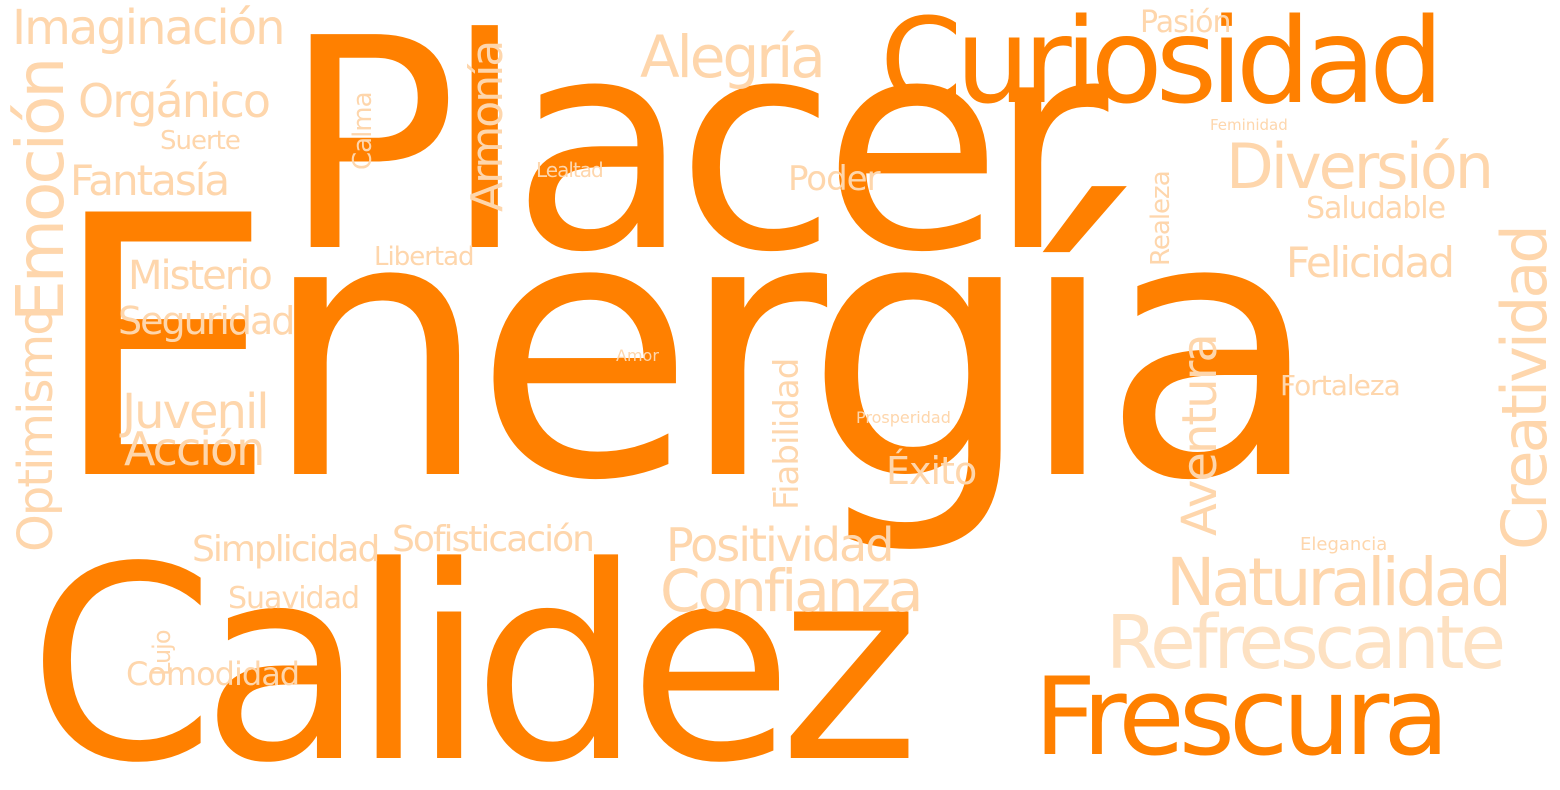  What do you see at coordinates (931, 471) in the screenshot?
I see `word-exito: Éxito` at bounding box center [931, 471].